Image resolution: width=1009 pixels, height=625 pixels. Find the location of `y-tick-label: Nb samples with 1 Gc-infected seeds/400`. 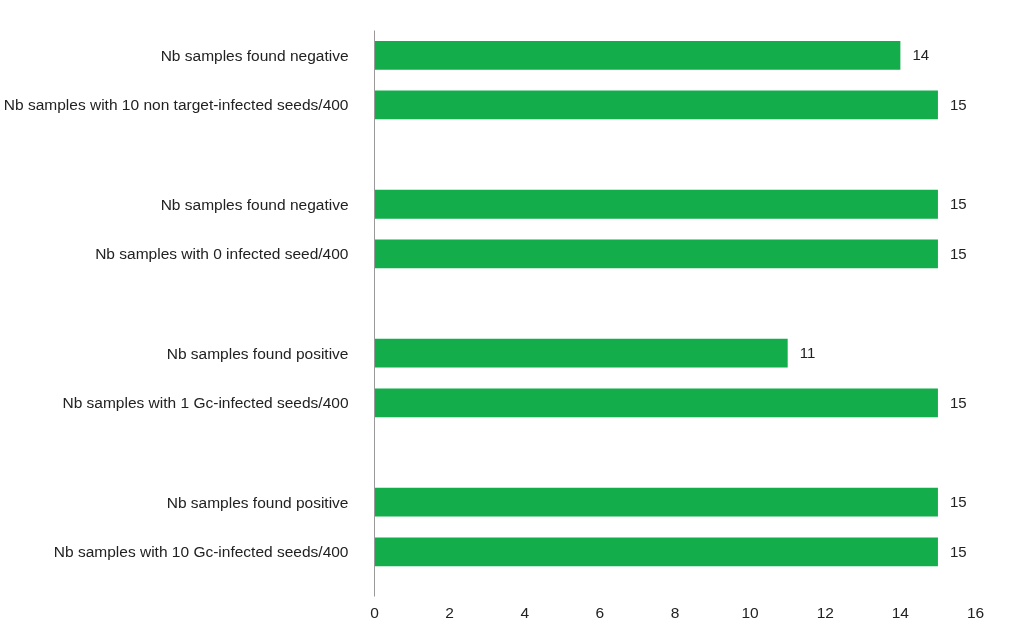

y-tick-label: Nb samples with 1 Gc-infected seeds/400 is located at coordinates (205, 403).